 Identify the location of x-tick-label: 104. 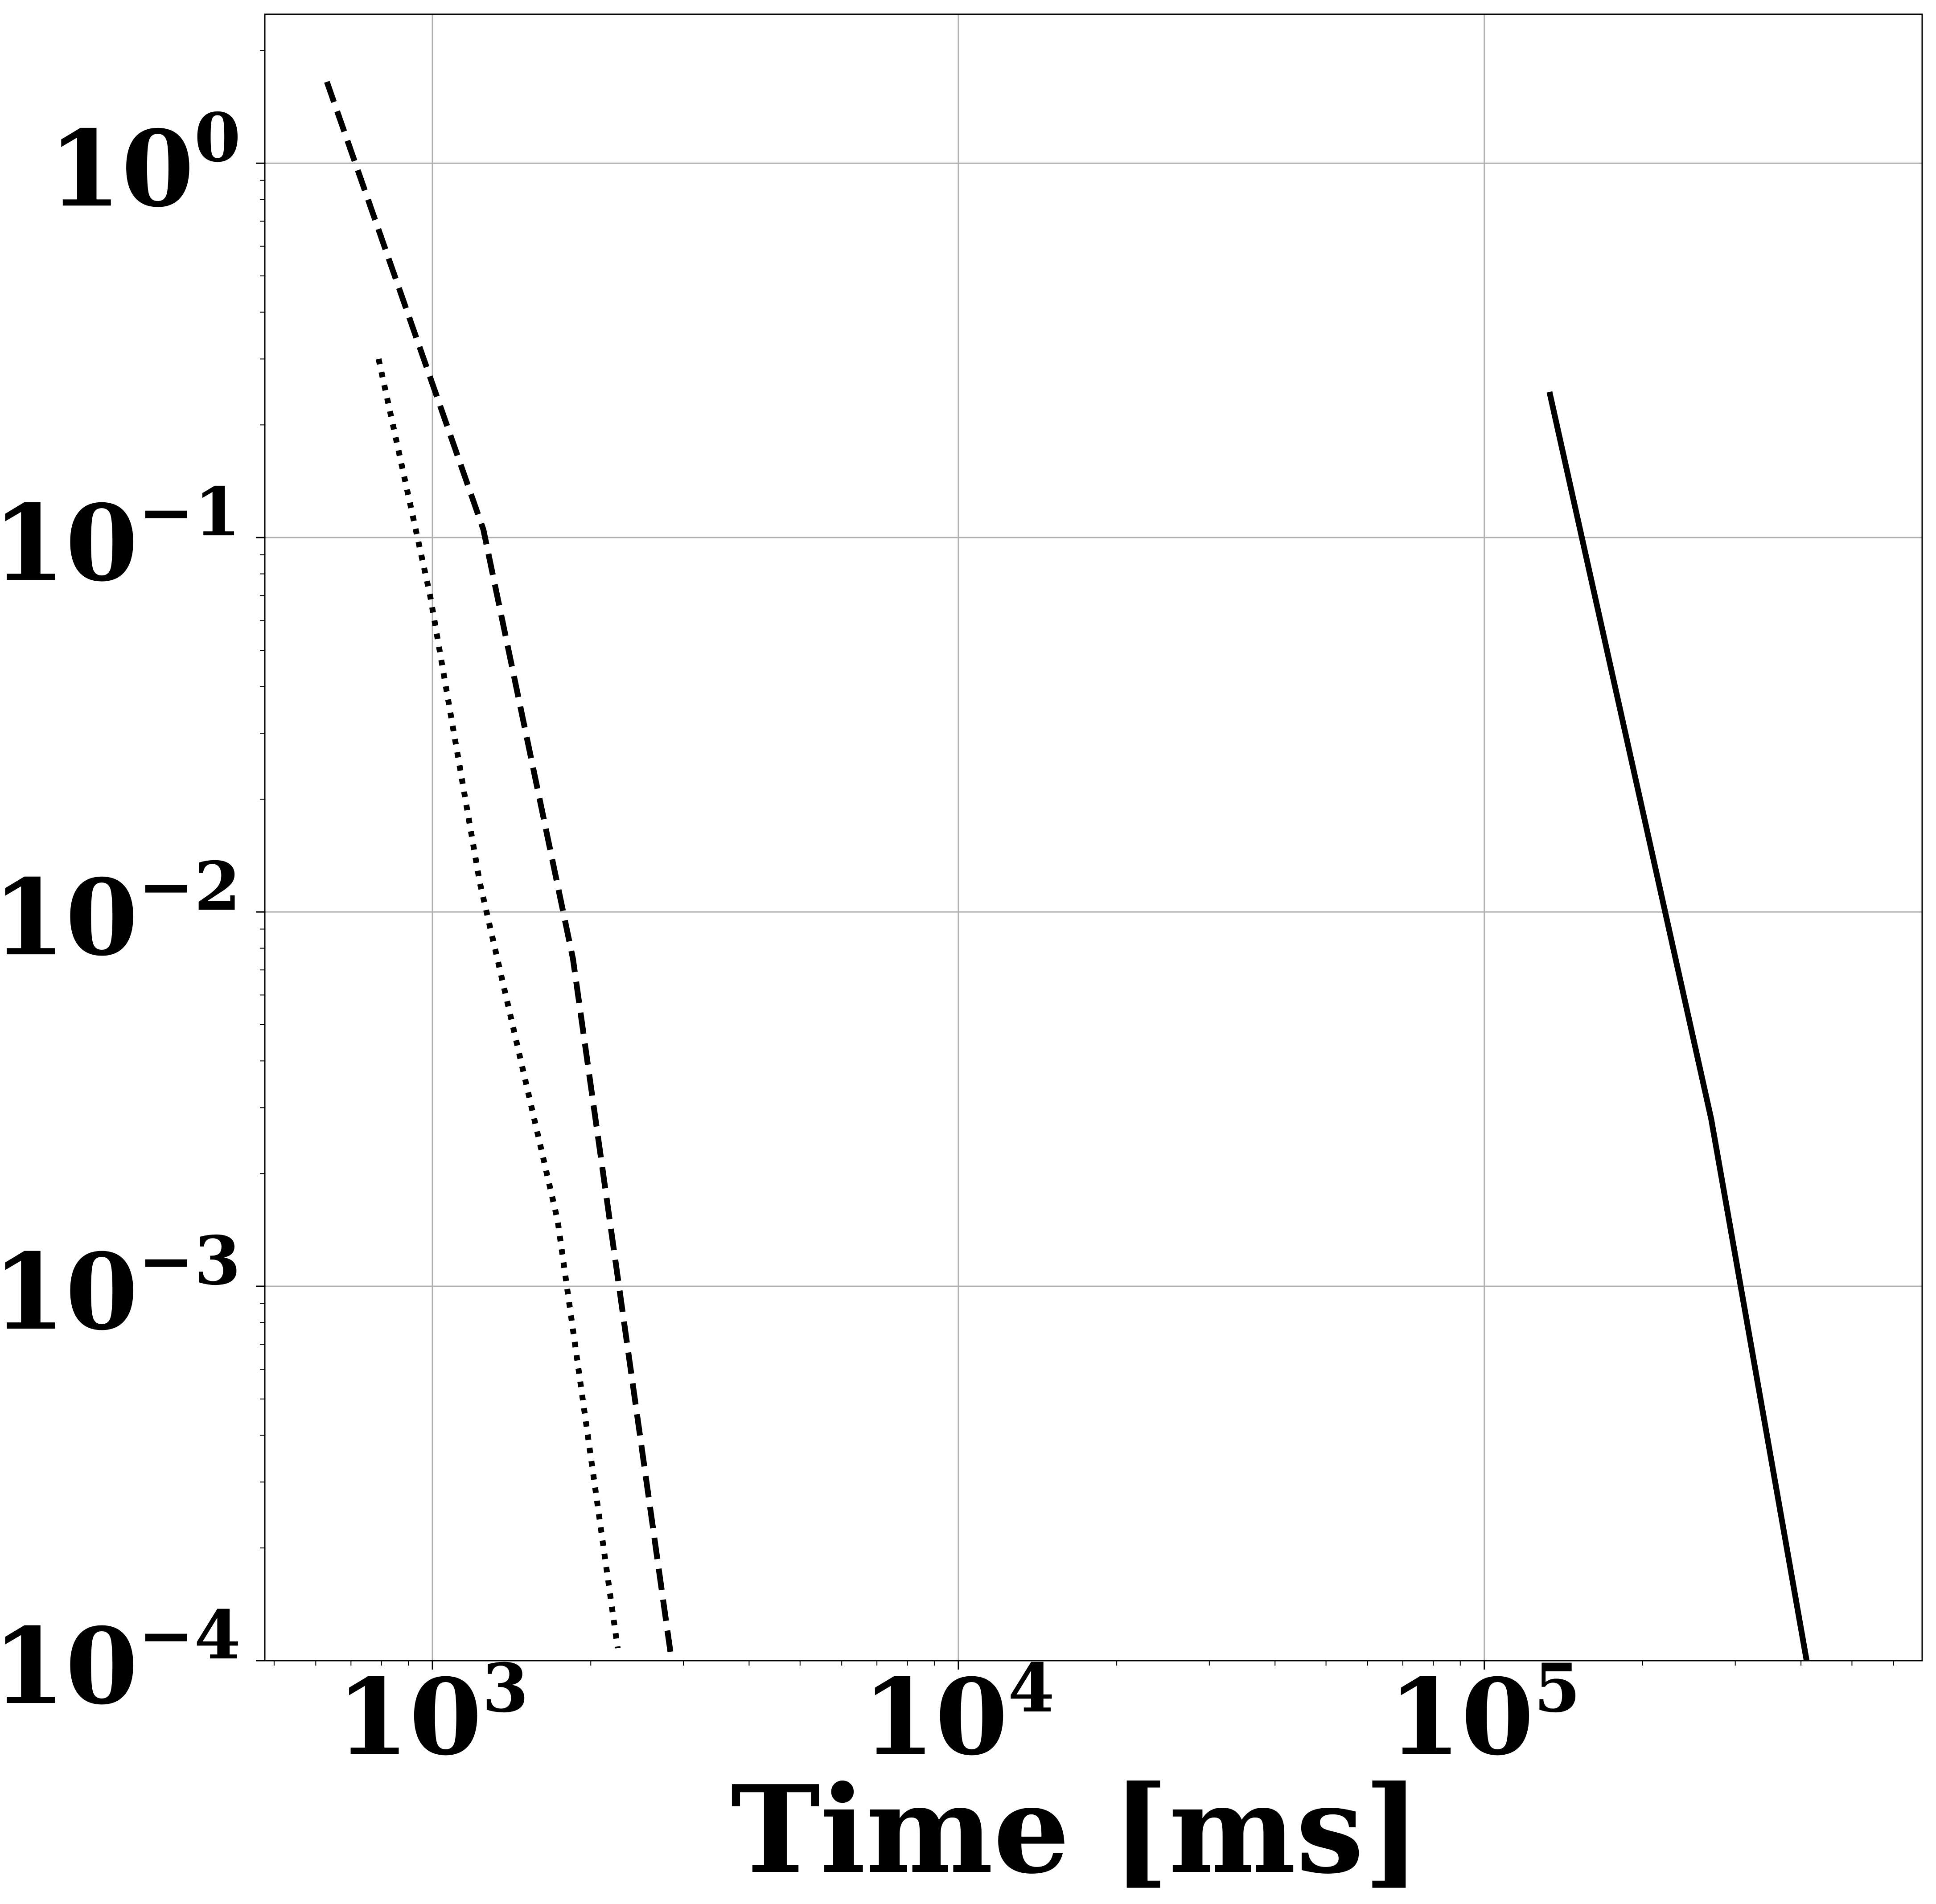
(958, 1714).